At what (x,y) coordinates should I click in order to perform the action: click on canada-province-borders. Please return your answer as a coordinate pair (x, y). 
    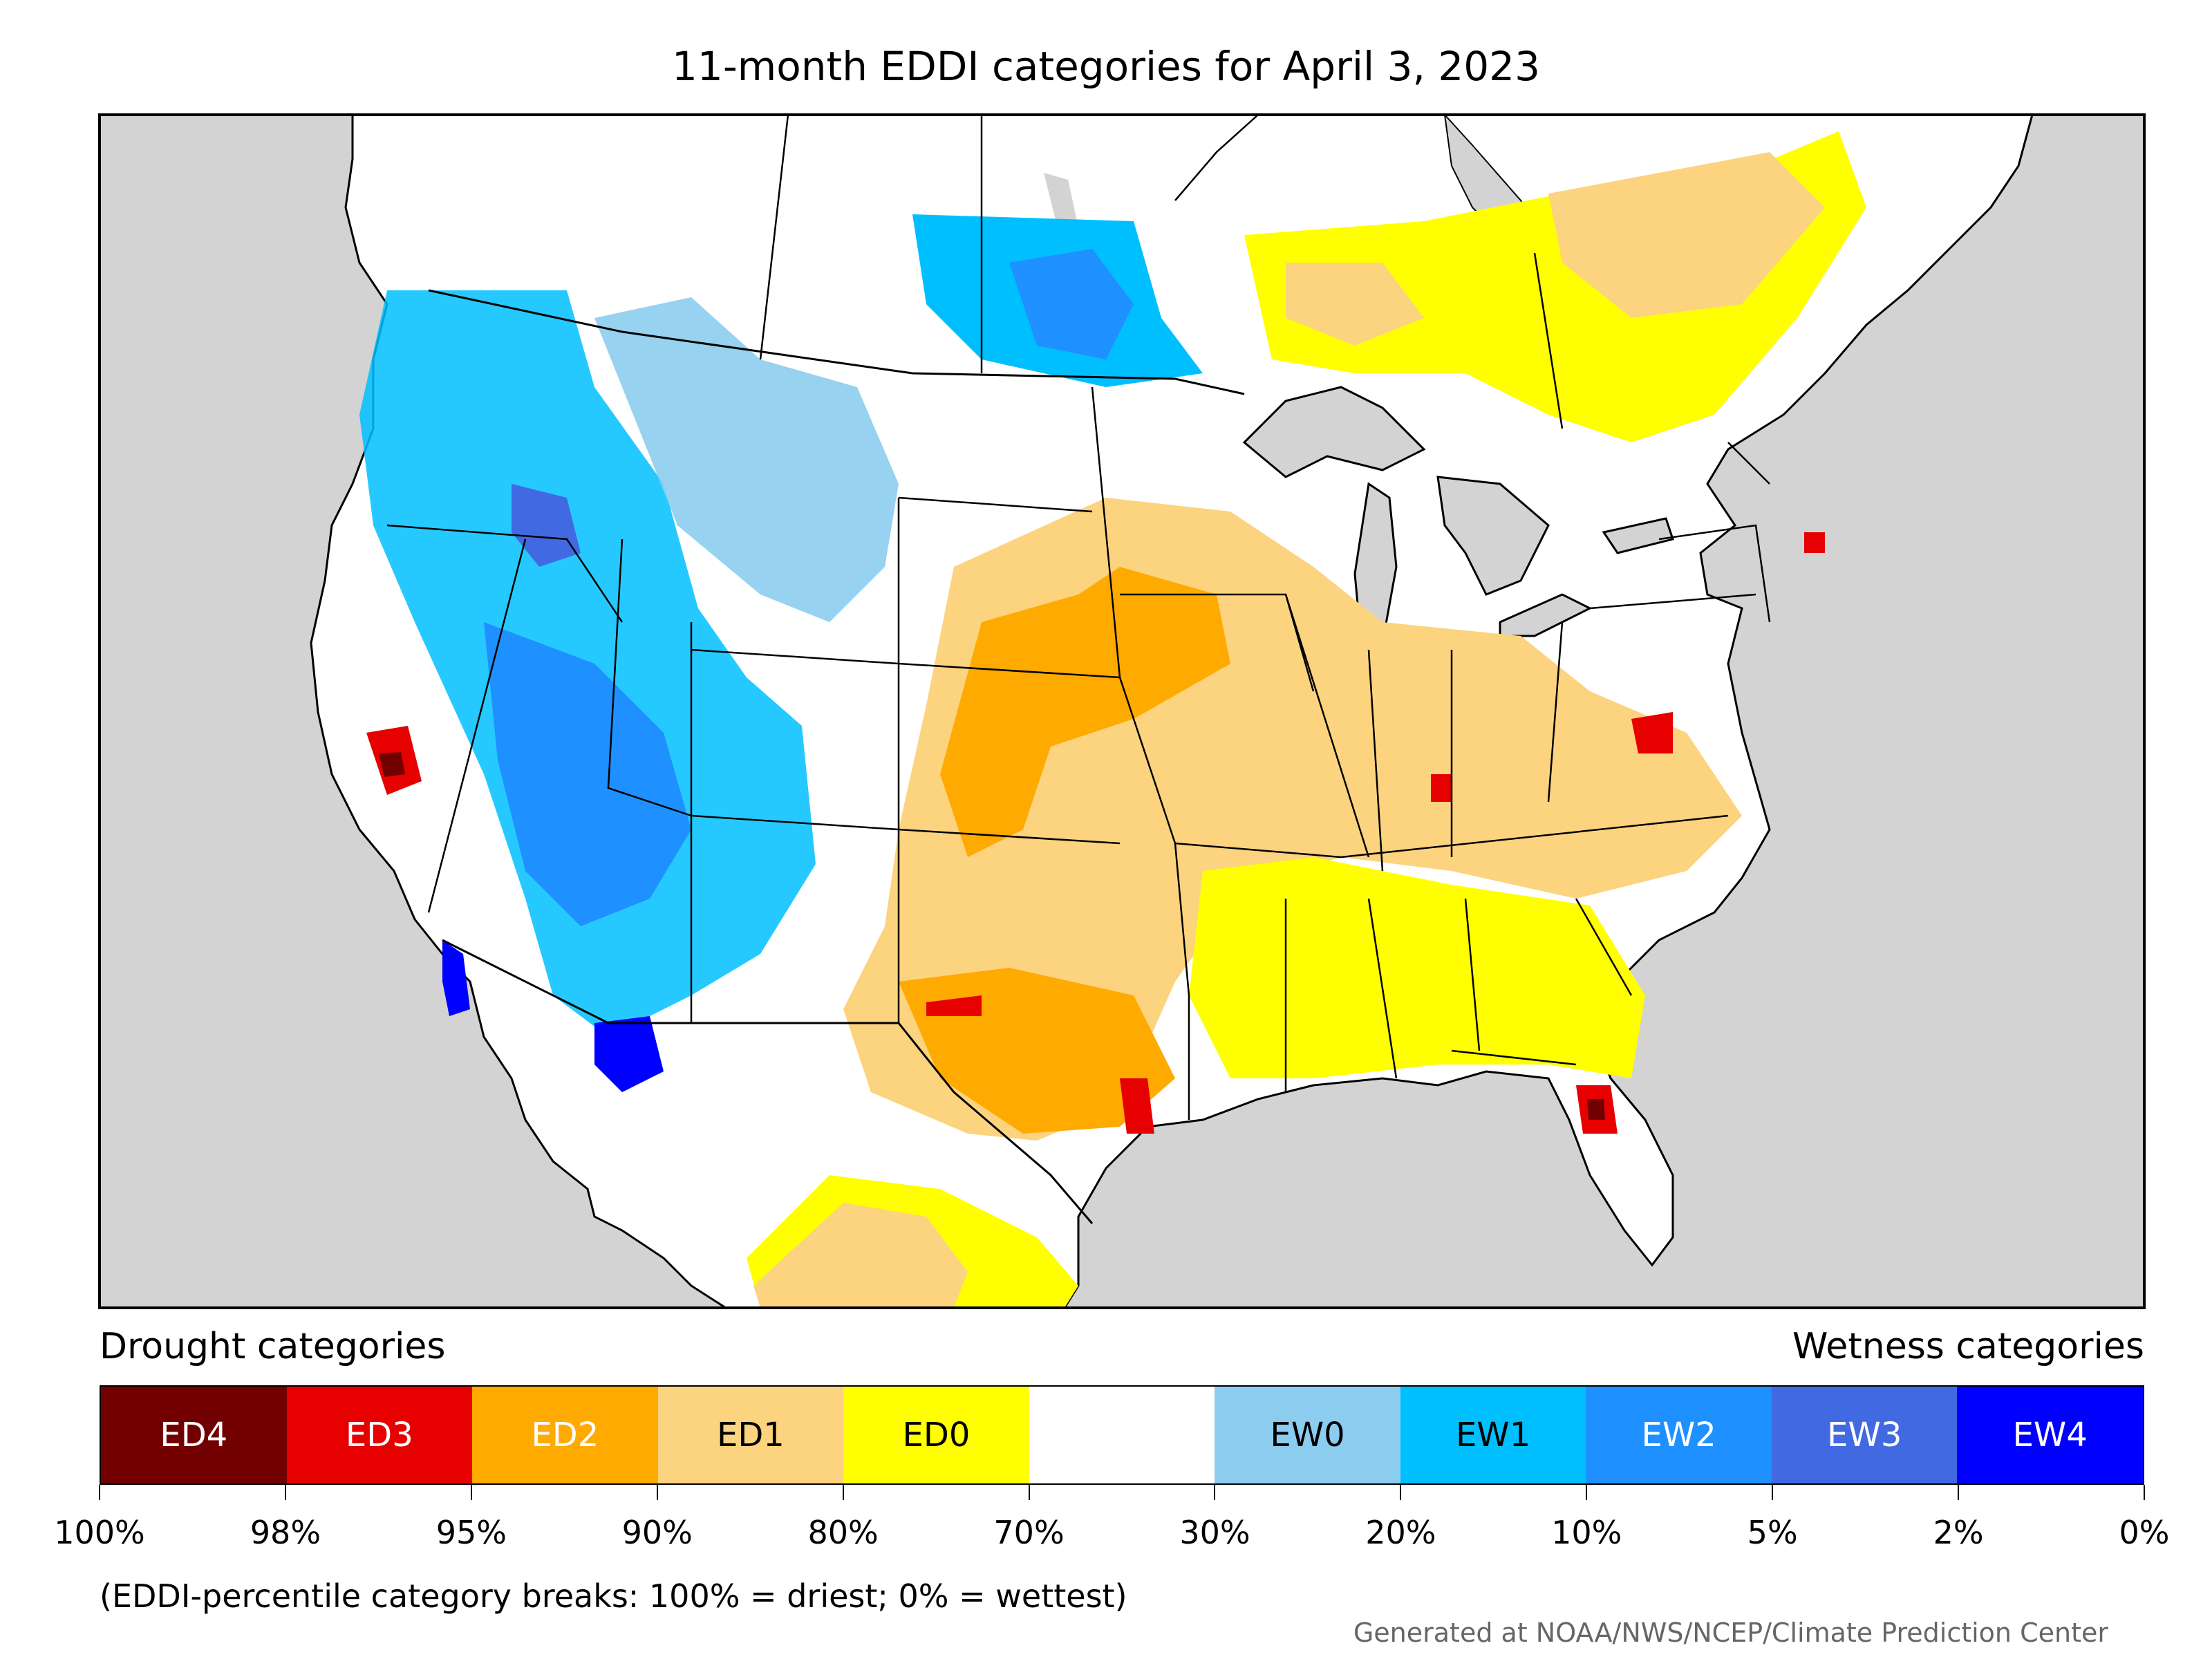
    Looking at the image, I should click on (1264, 299).